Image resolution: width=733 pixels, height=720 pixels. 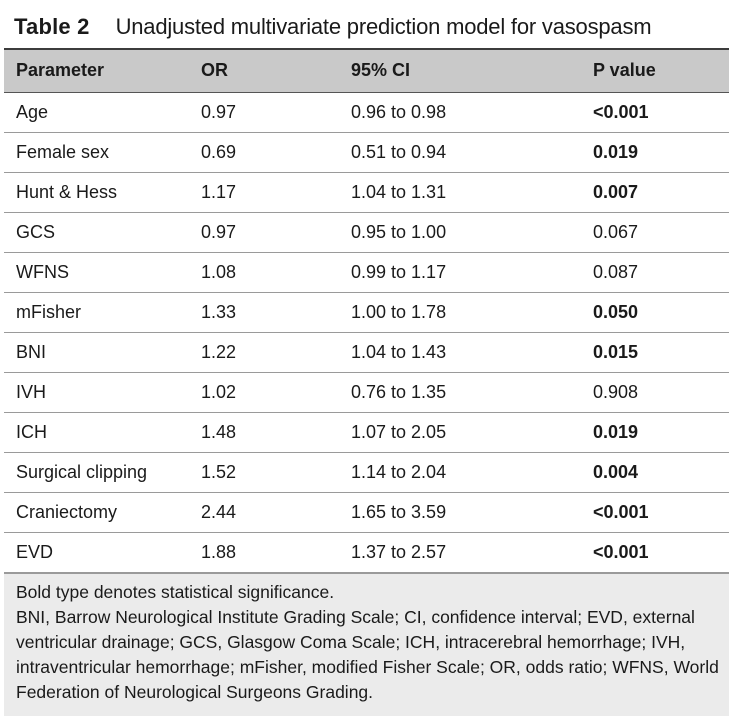 I want to click on cell-or: 1.33, so click(x=219, y=311).